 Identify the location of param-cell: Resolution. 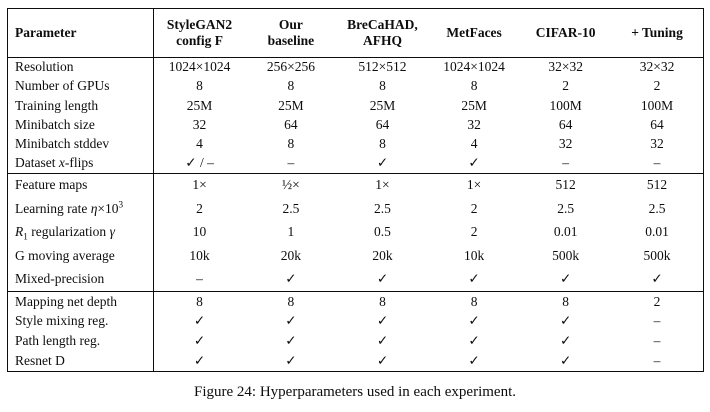
(80, 67).